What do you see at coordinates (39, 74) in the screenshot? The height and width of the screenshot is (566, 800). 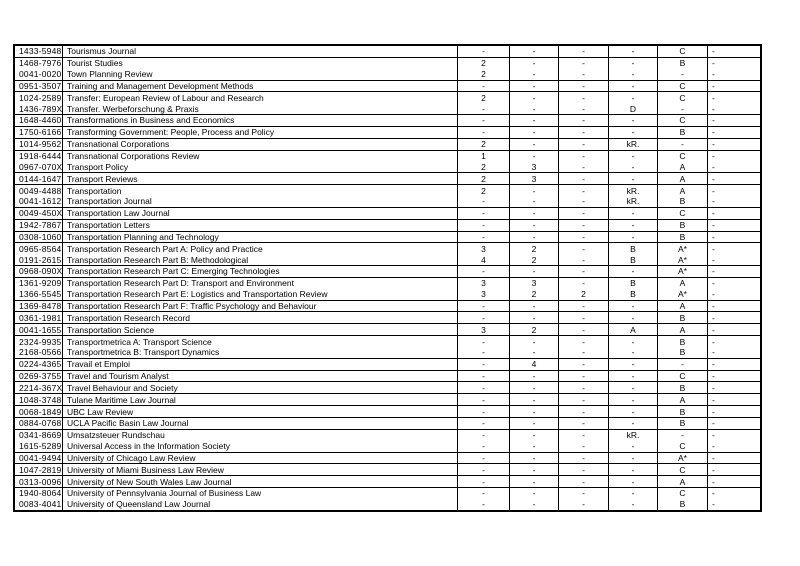 I see `issn-cell: 0041-0020` at bounding box center [39, 74].